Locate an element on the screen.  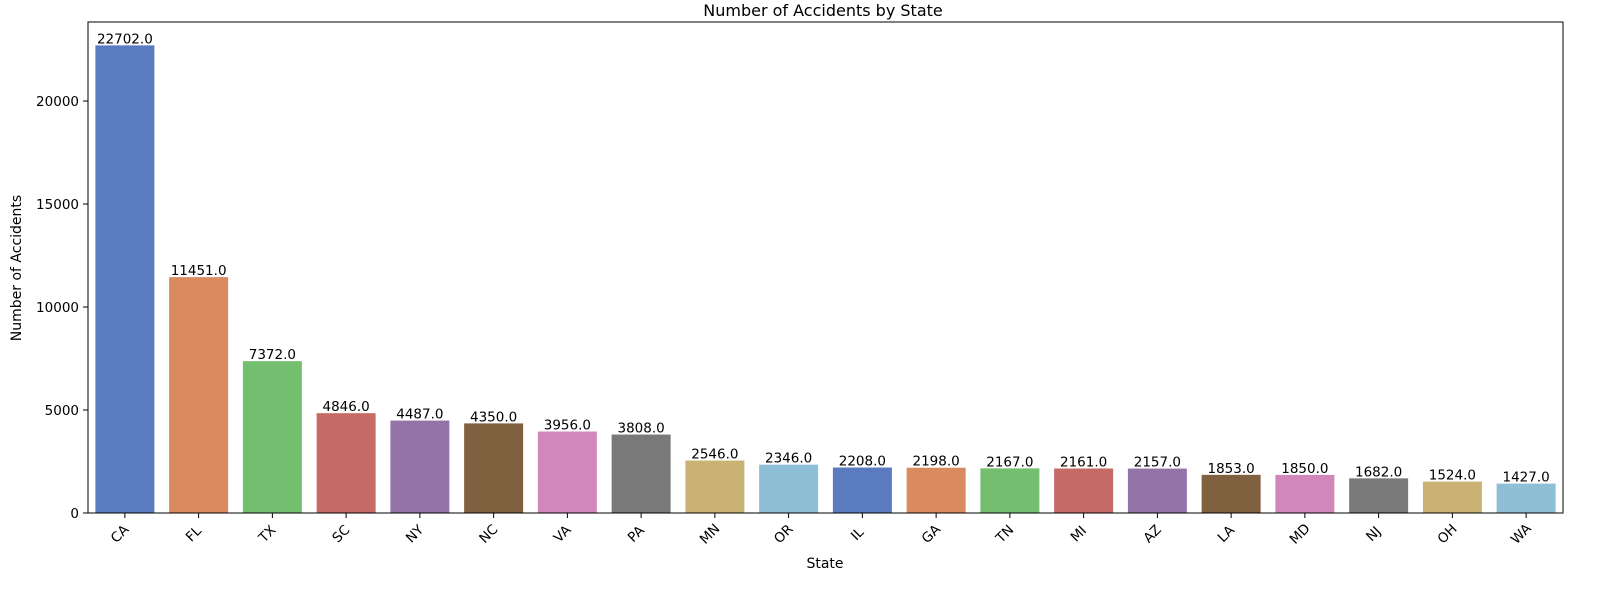
bar-or is located at coordinates (789, 488).